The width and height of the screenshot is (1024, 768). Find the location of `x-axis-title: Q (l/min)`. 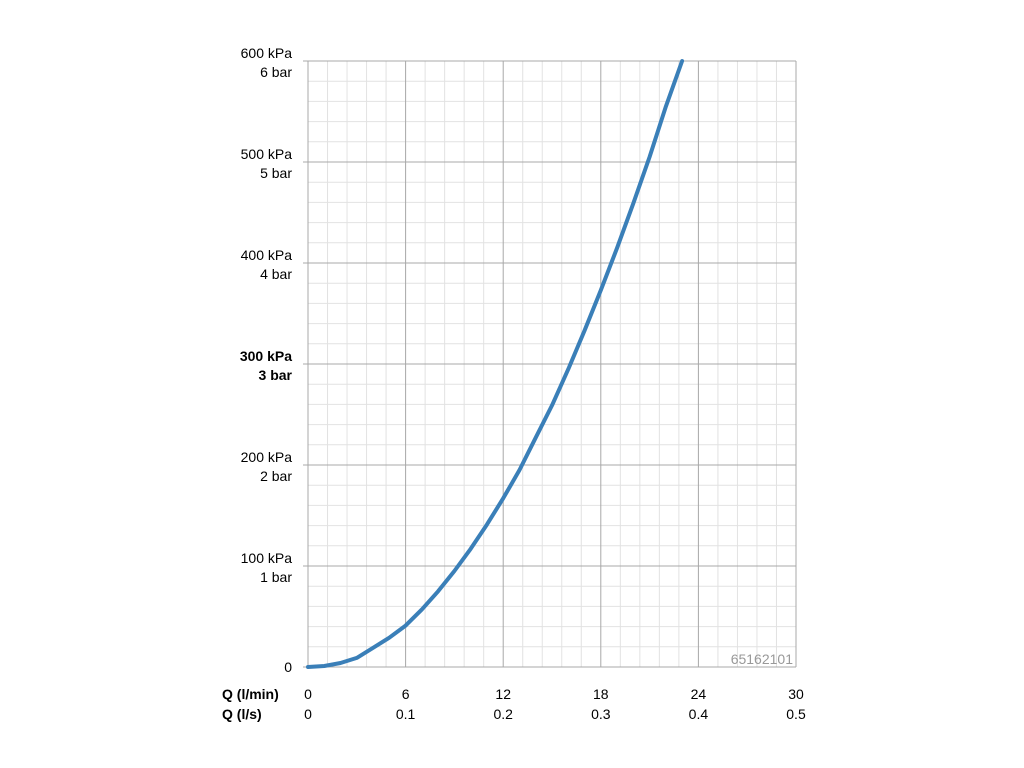

x-axis-title: Q (l/min) is located at coordinates (250, 694).